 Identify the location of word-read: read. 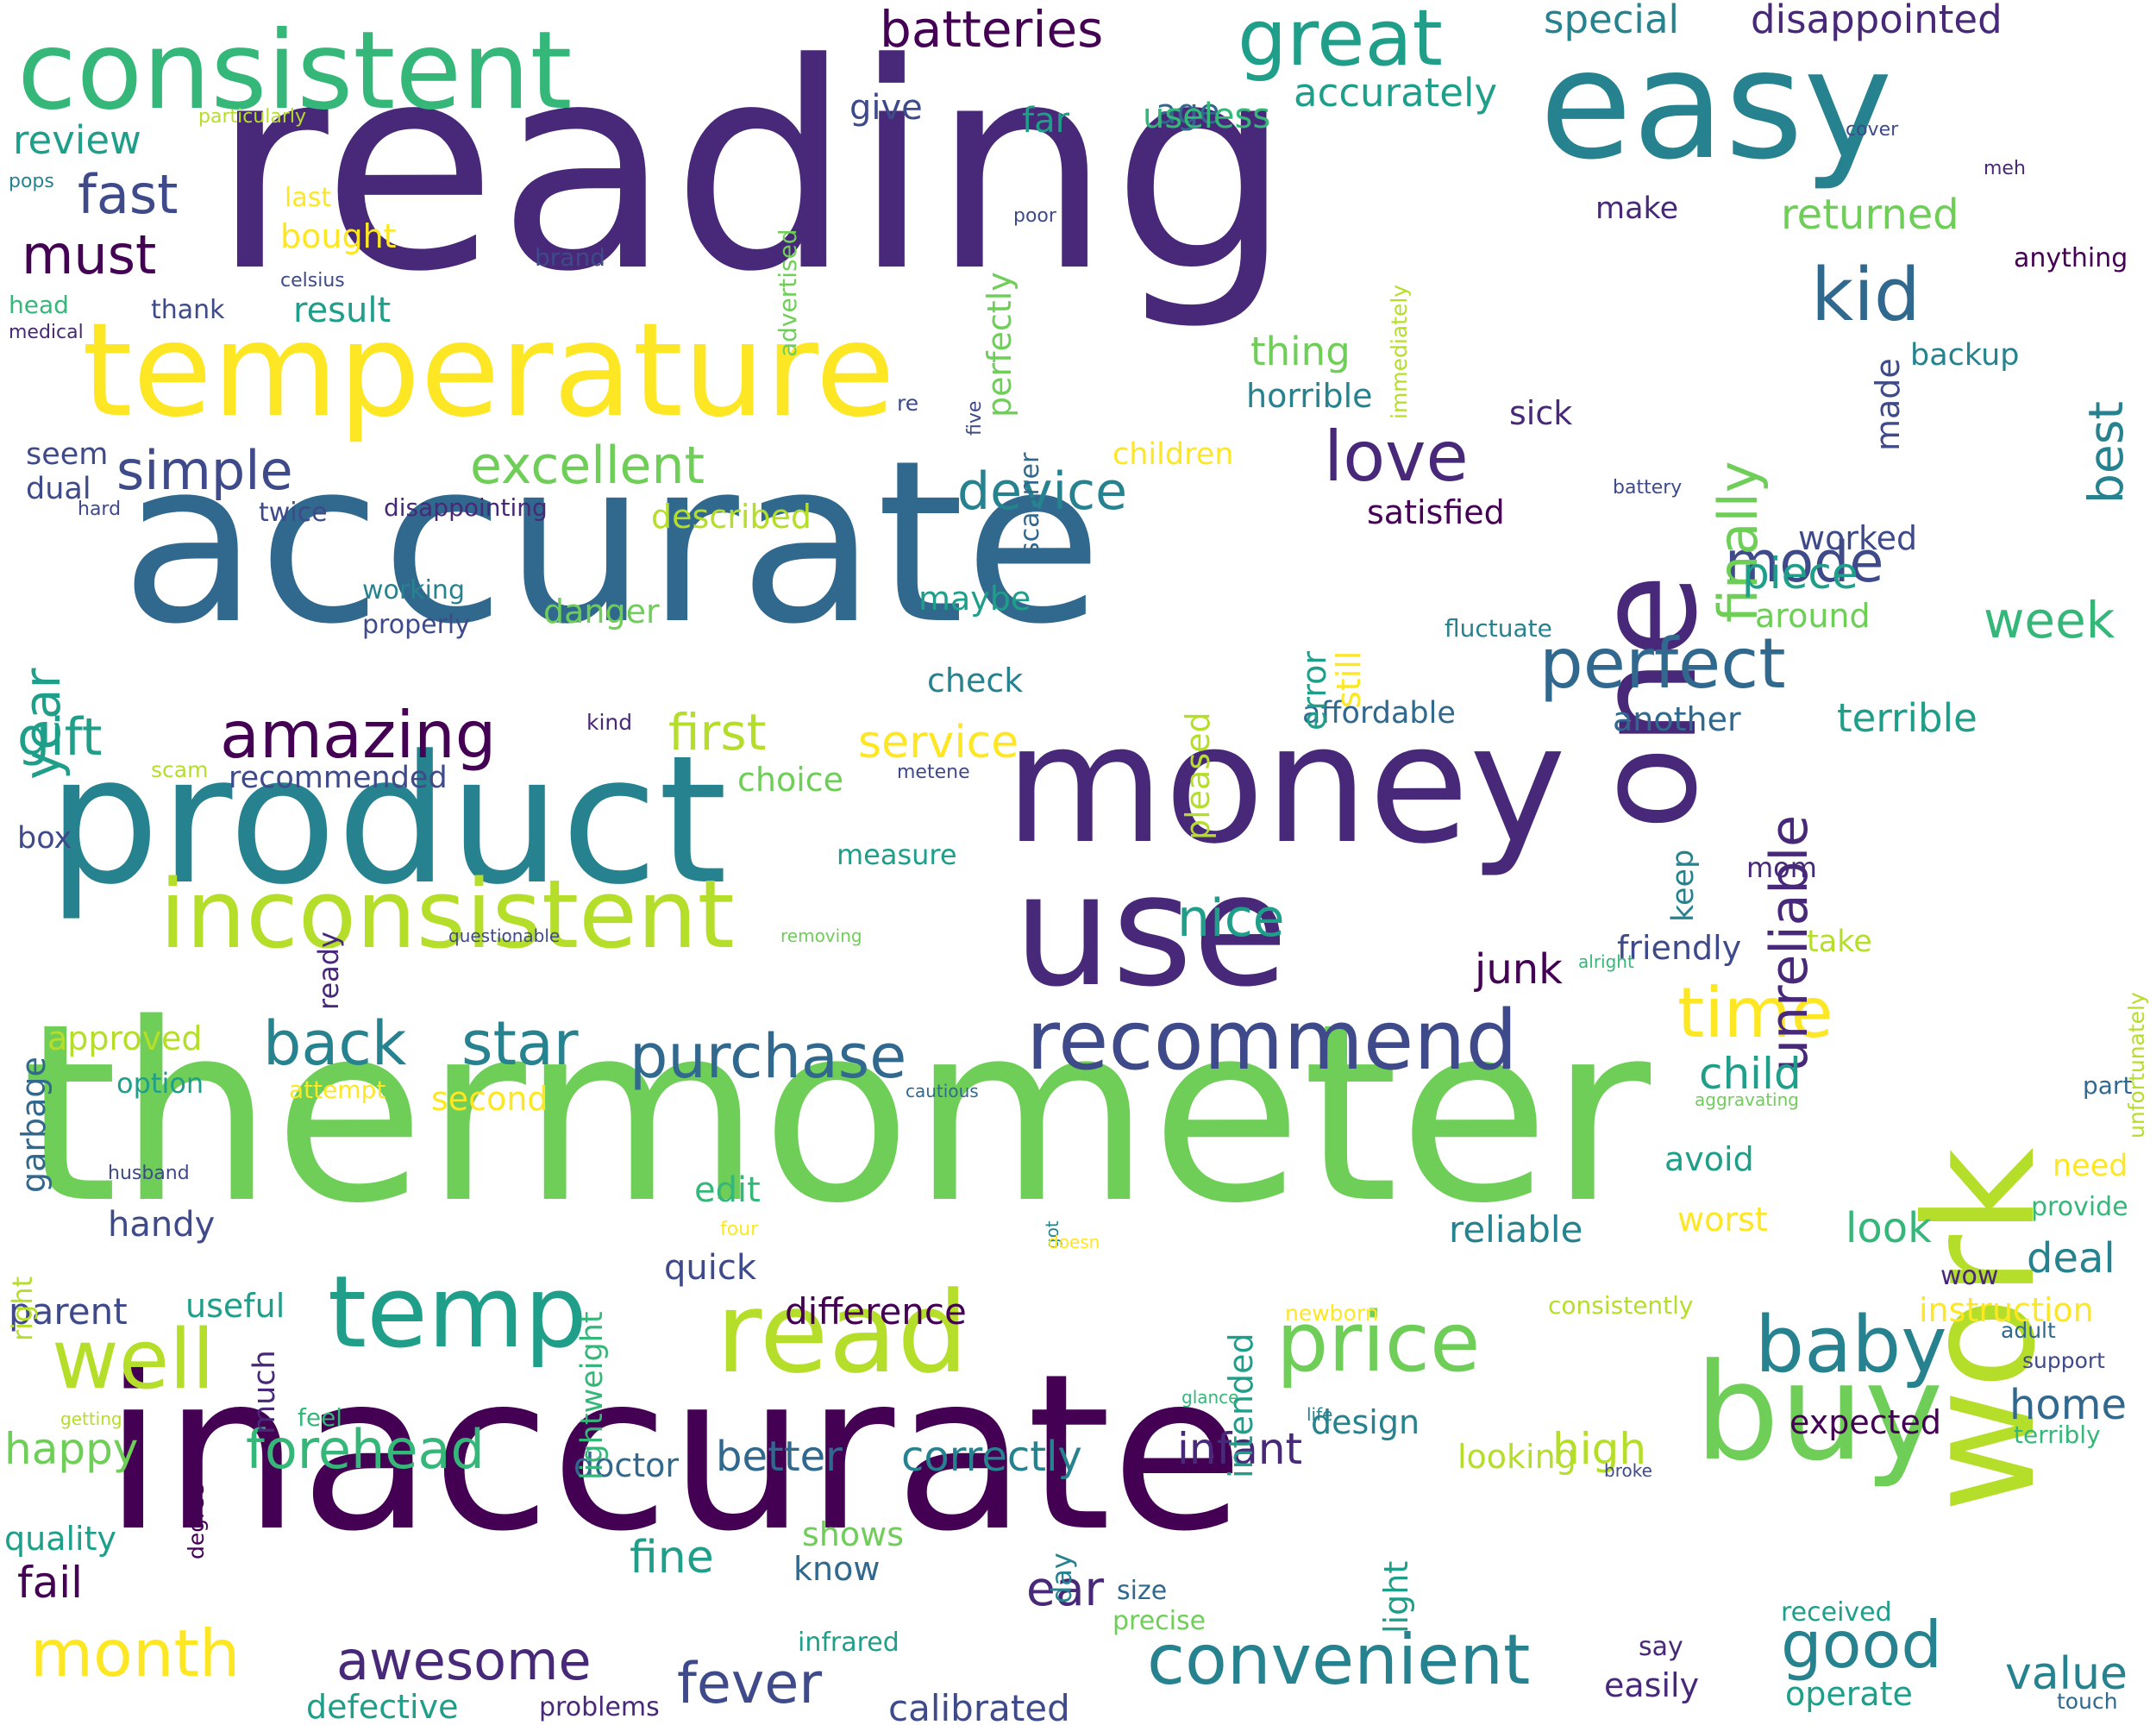
(842, 1332).